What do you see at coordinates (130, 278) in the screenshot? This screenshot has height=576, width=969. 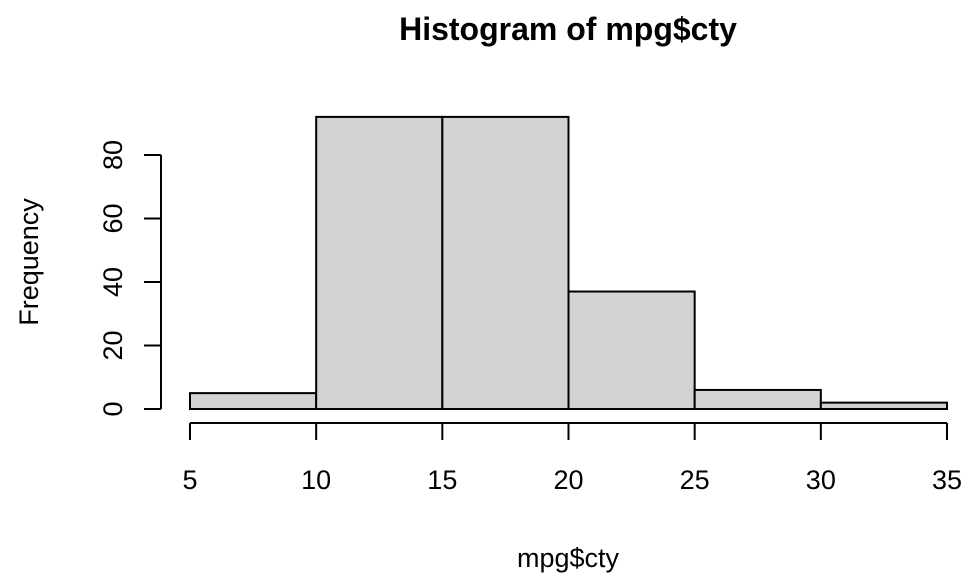 I see `y-axis: 0 20 40 60 80` at bounding box center [130, 278].